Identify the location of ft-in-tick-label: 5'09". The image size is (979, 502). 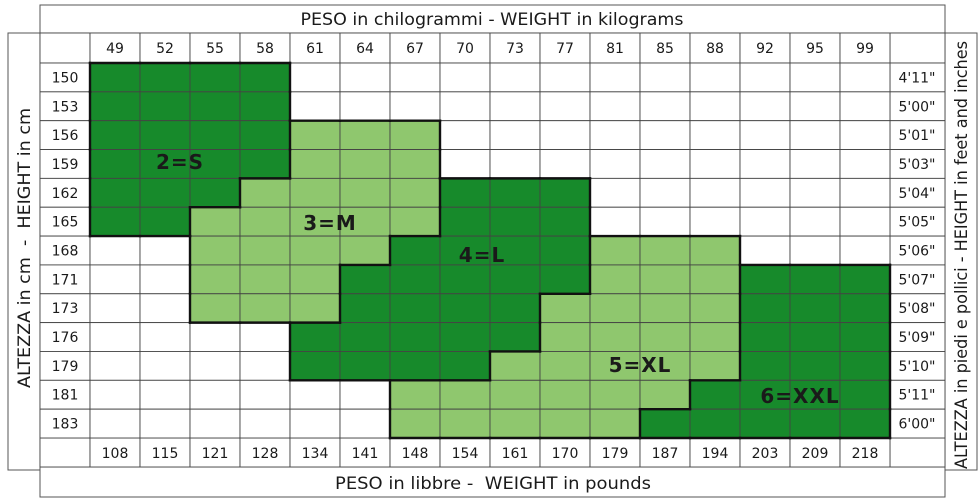
(916, 338).